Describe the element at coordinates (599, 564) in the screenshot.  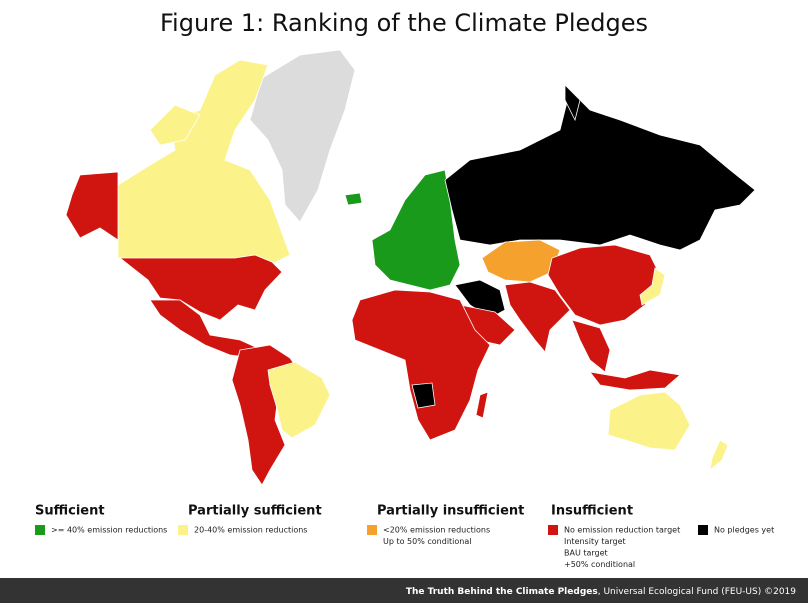
I see `legend-label: +50% conditional` at that location.